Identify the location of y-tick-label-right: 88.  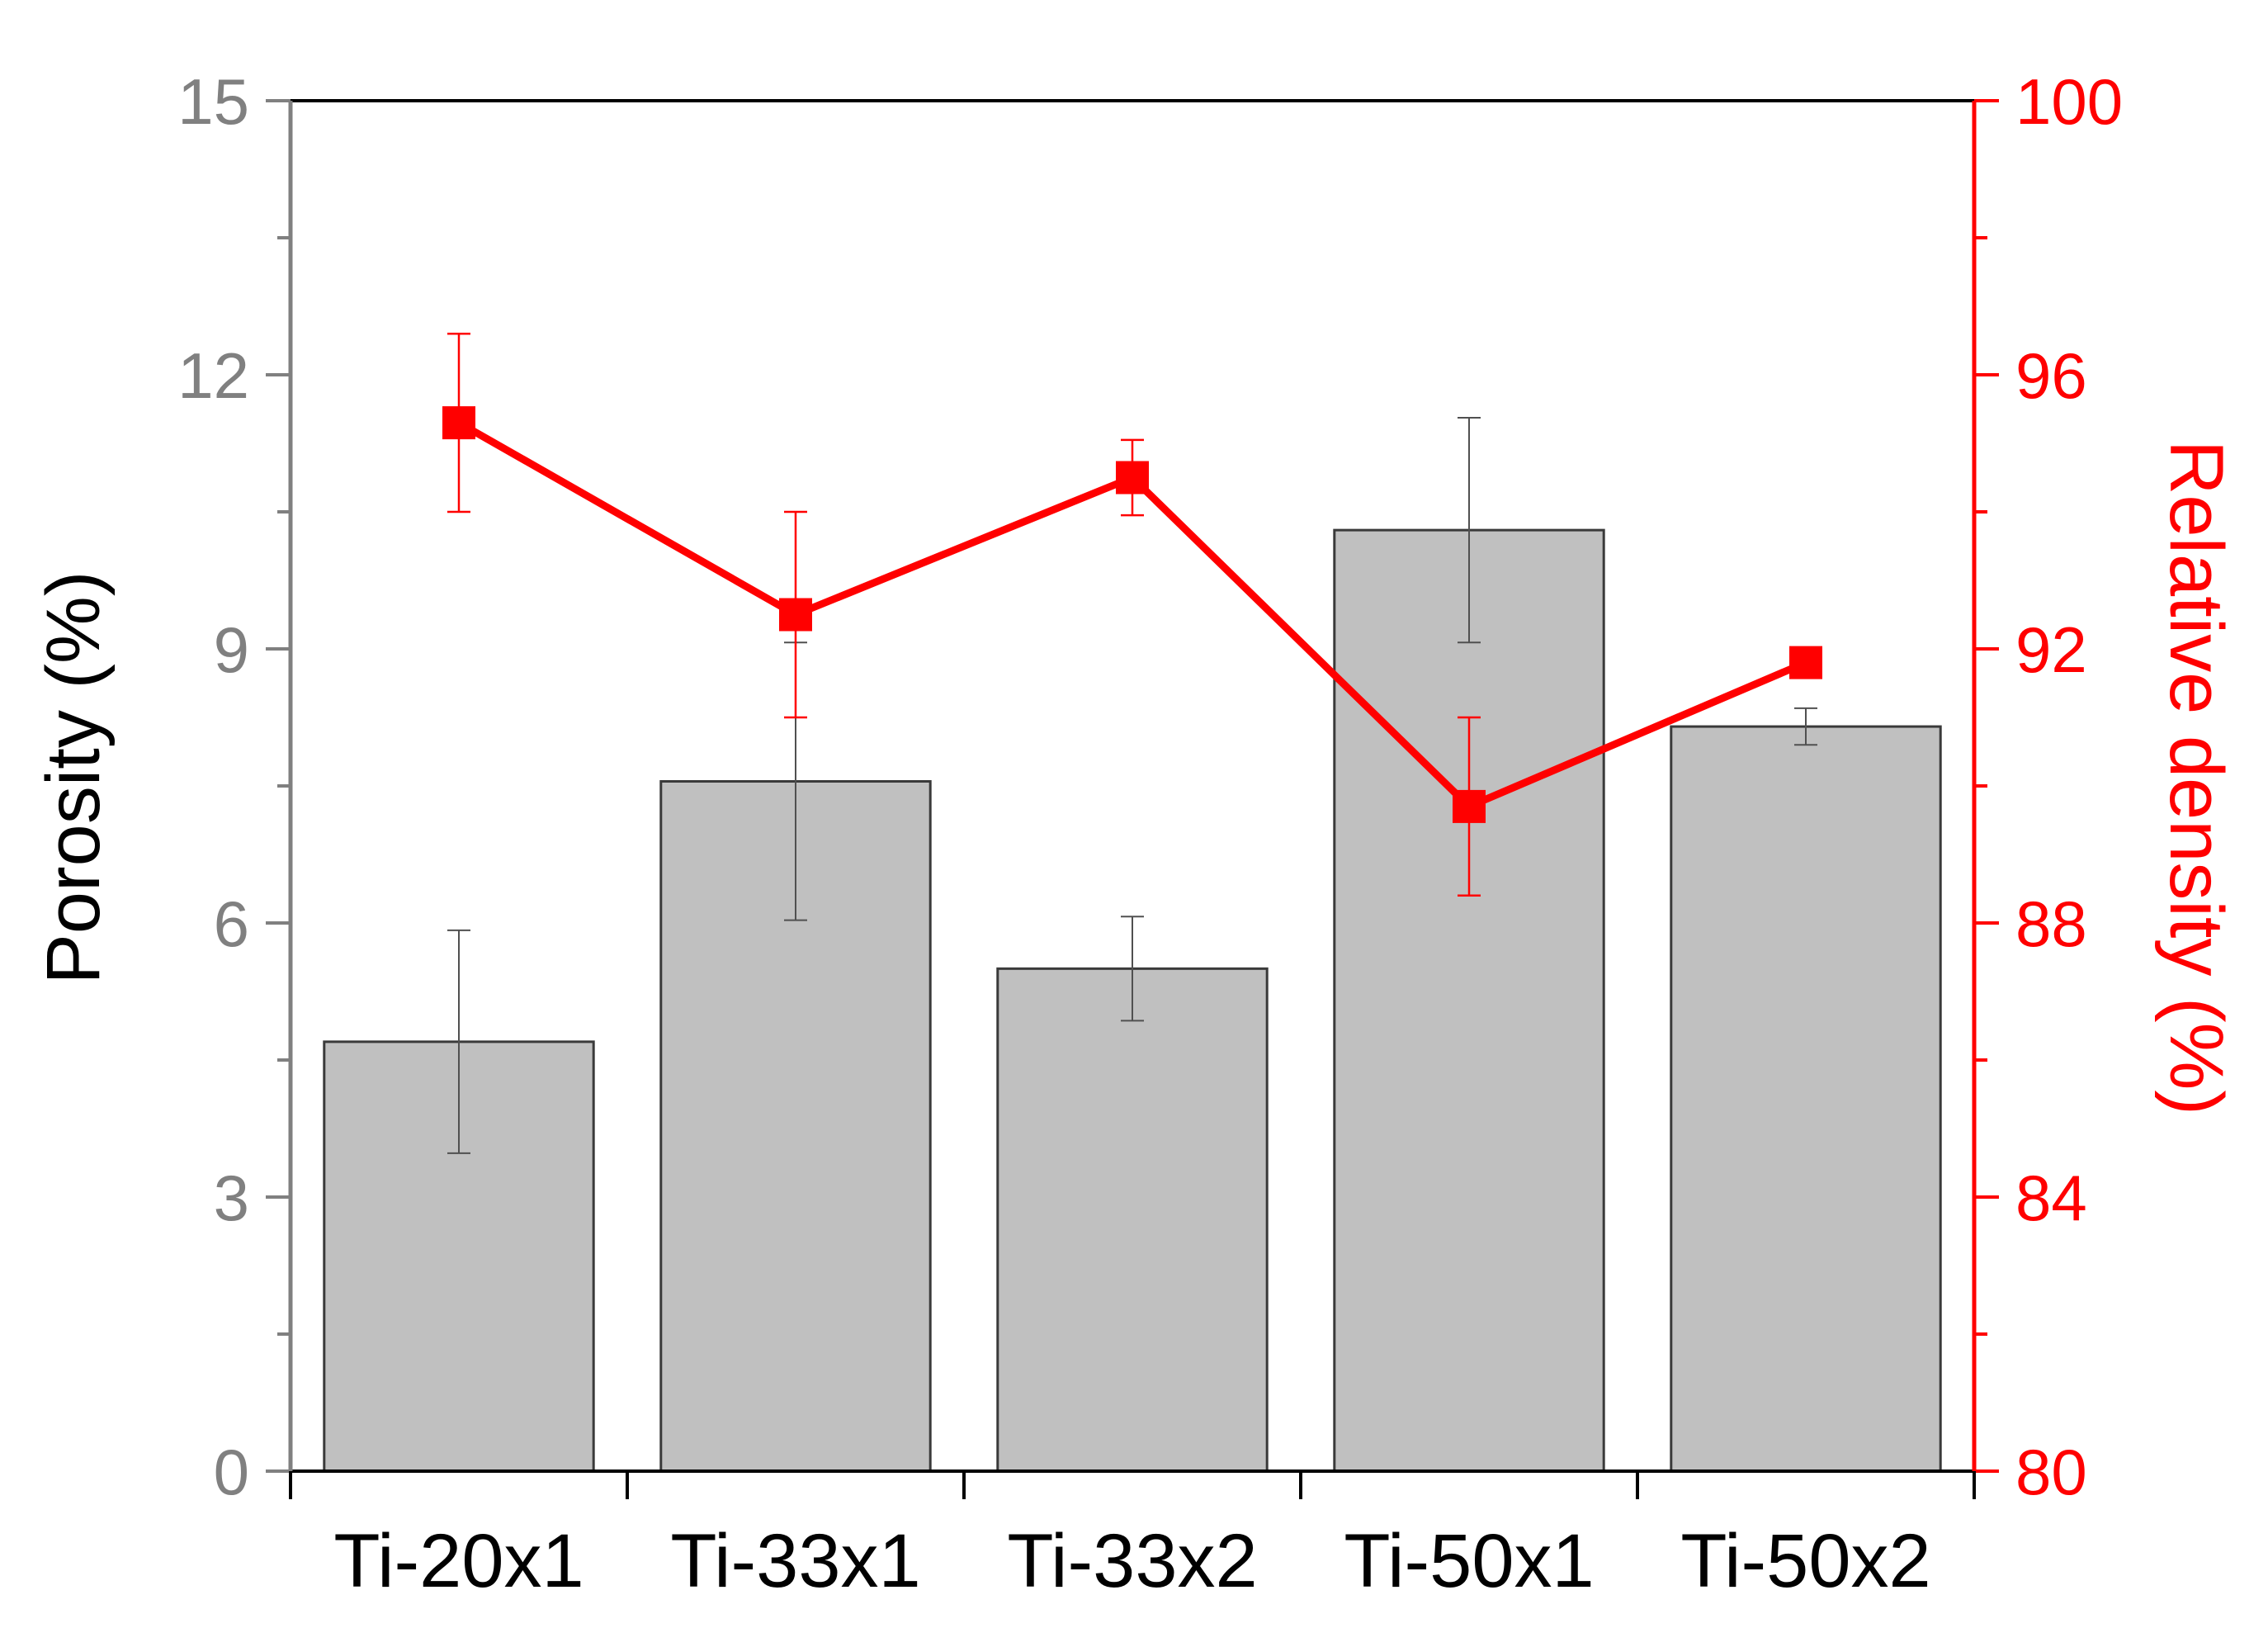
(2051, 924).